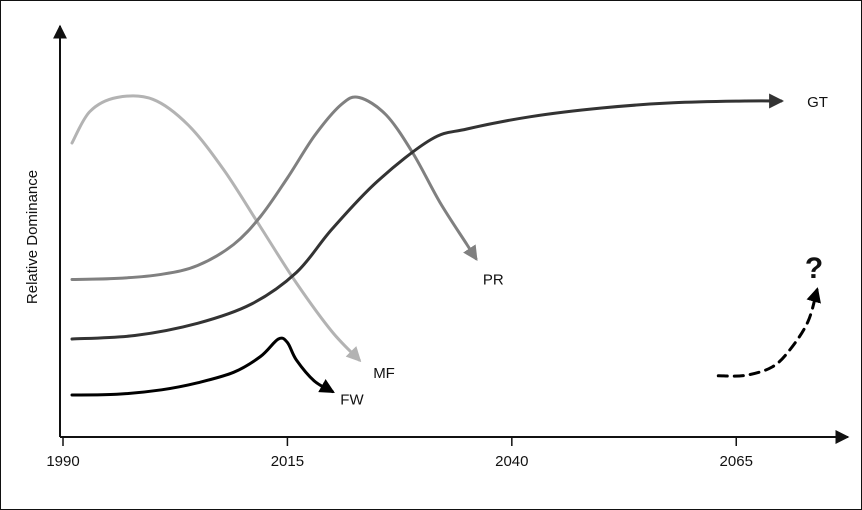 Image resolution: width=862 pixels, height=510 pixels. I want to click on x-tick-label-1990: 1990, so click(62, 461).